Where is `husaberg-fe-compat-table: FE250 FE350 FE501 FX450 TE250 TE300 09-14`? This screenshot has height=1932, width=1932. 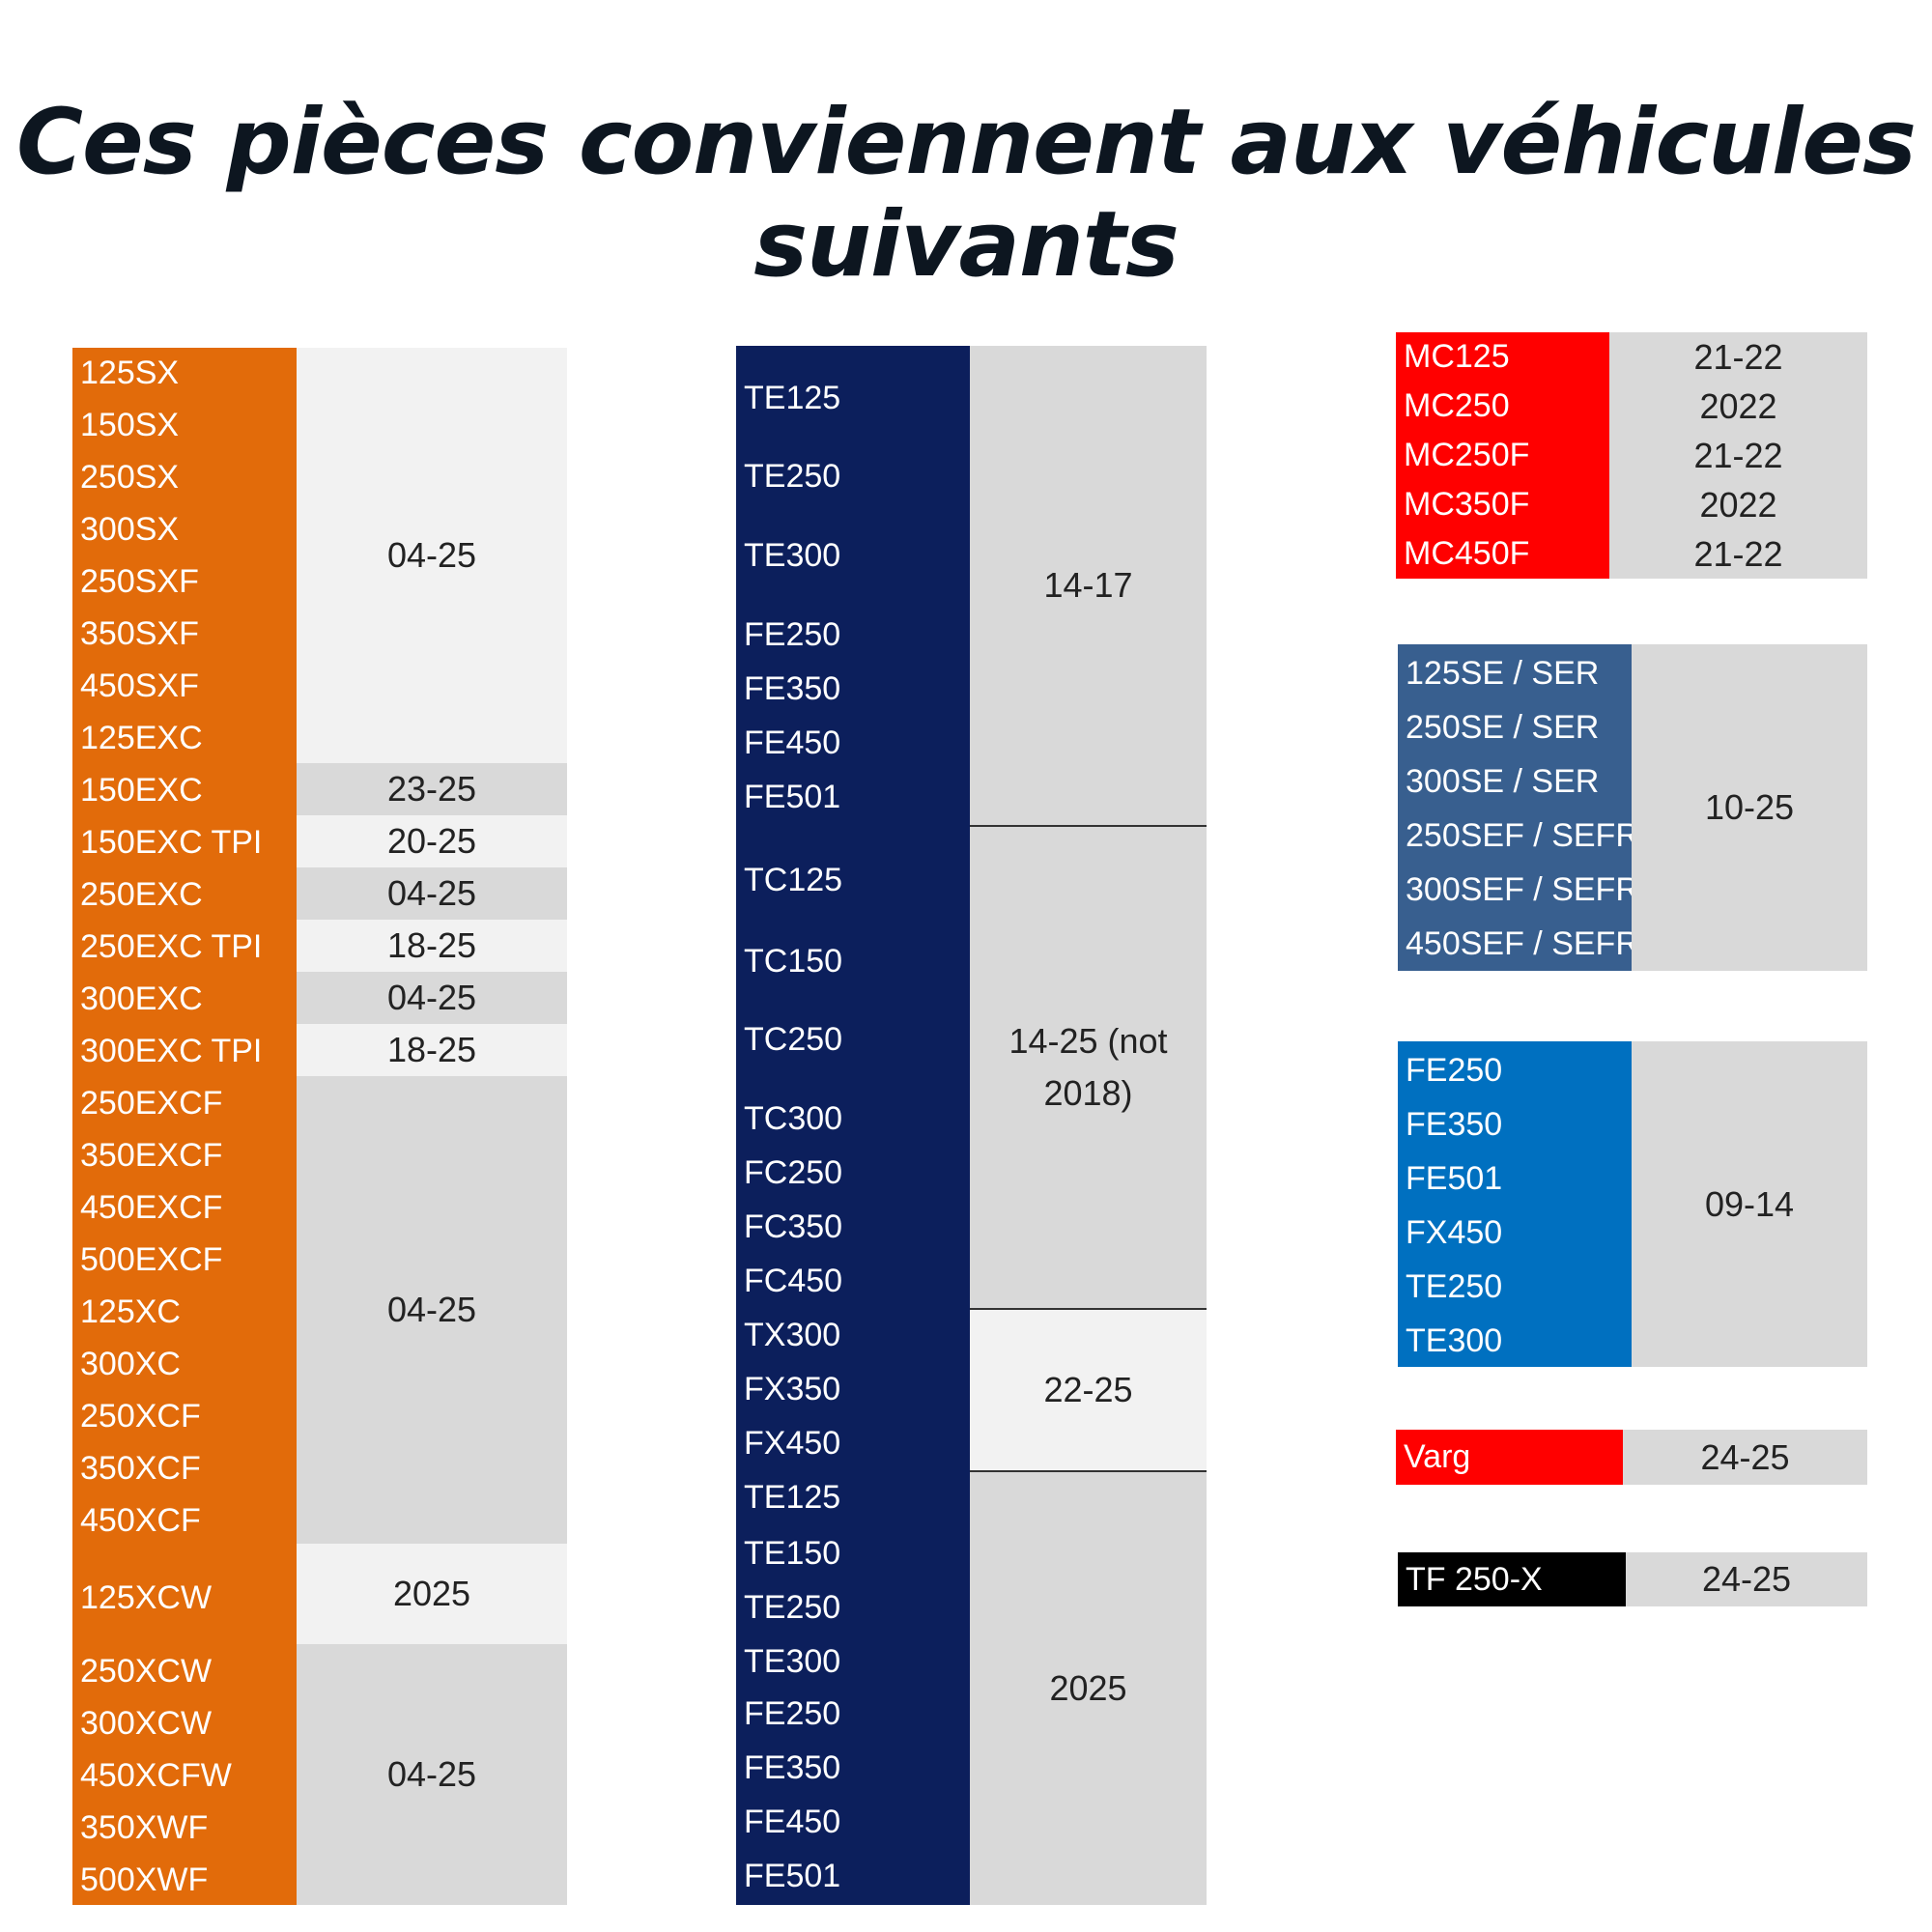
husaberg-fe-compat-table: FE250 FE350 FE501 FX450 TE250 TE300 09-14 is located at coordinates (1632, 1204).